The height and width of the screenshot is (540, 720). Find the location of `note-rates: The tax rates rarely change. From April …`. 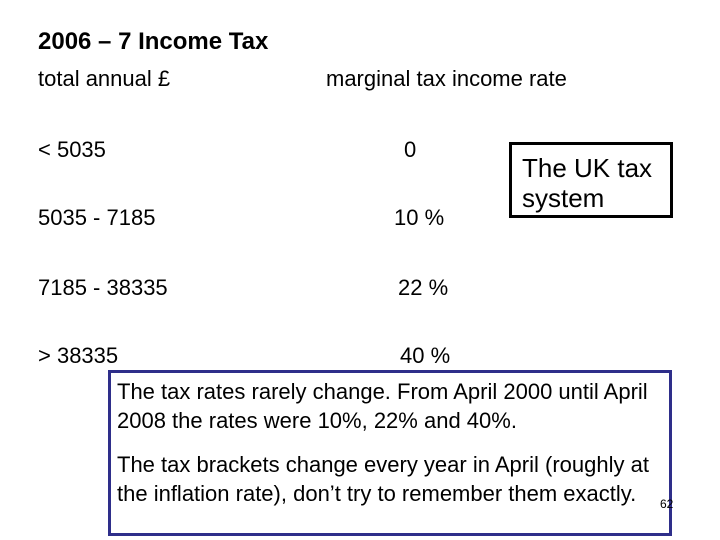

note-rates: The tax rates rarely change. From April … is located at coordinates (382, 406).